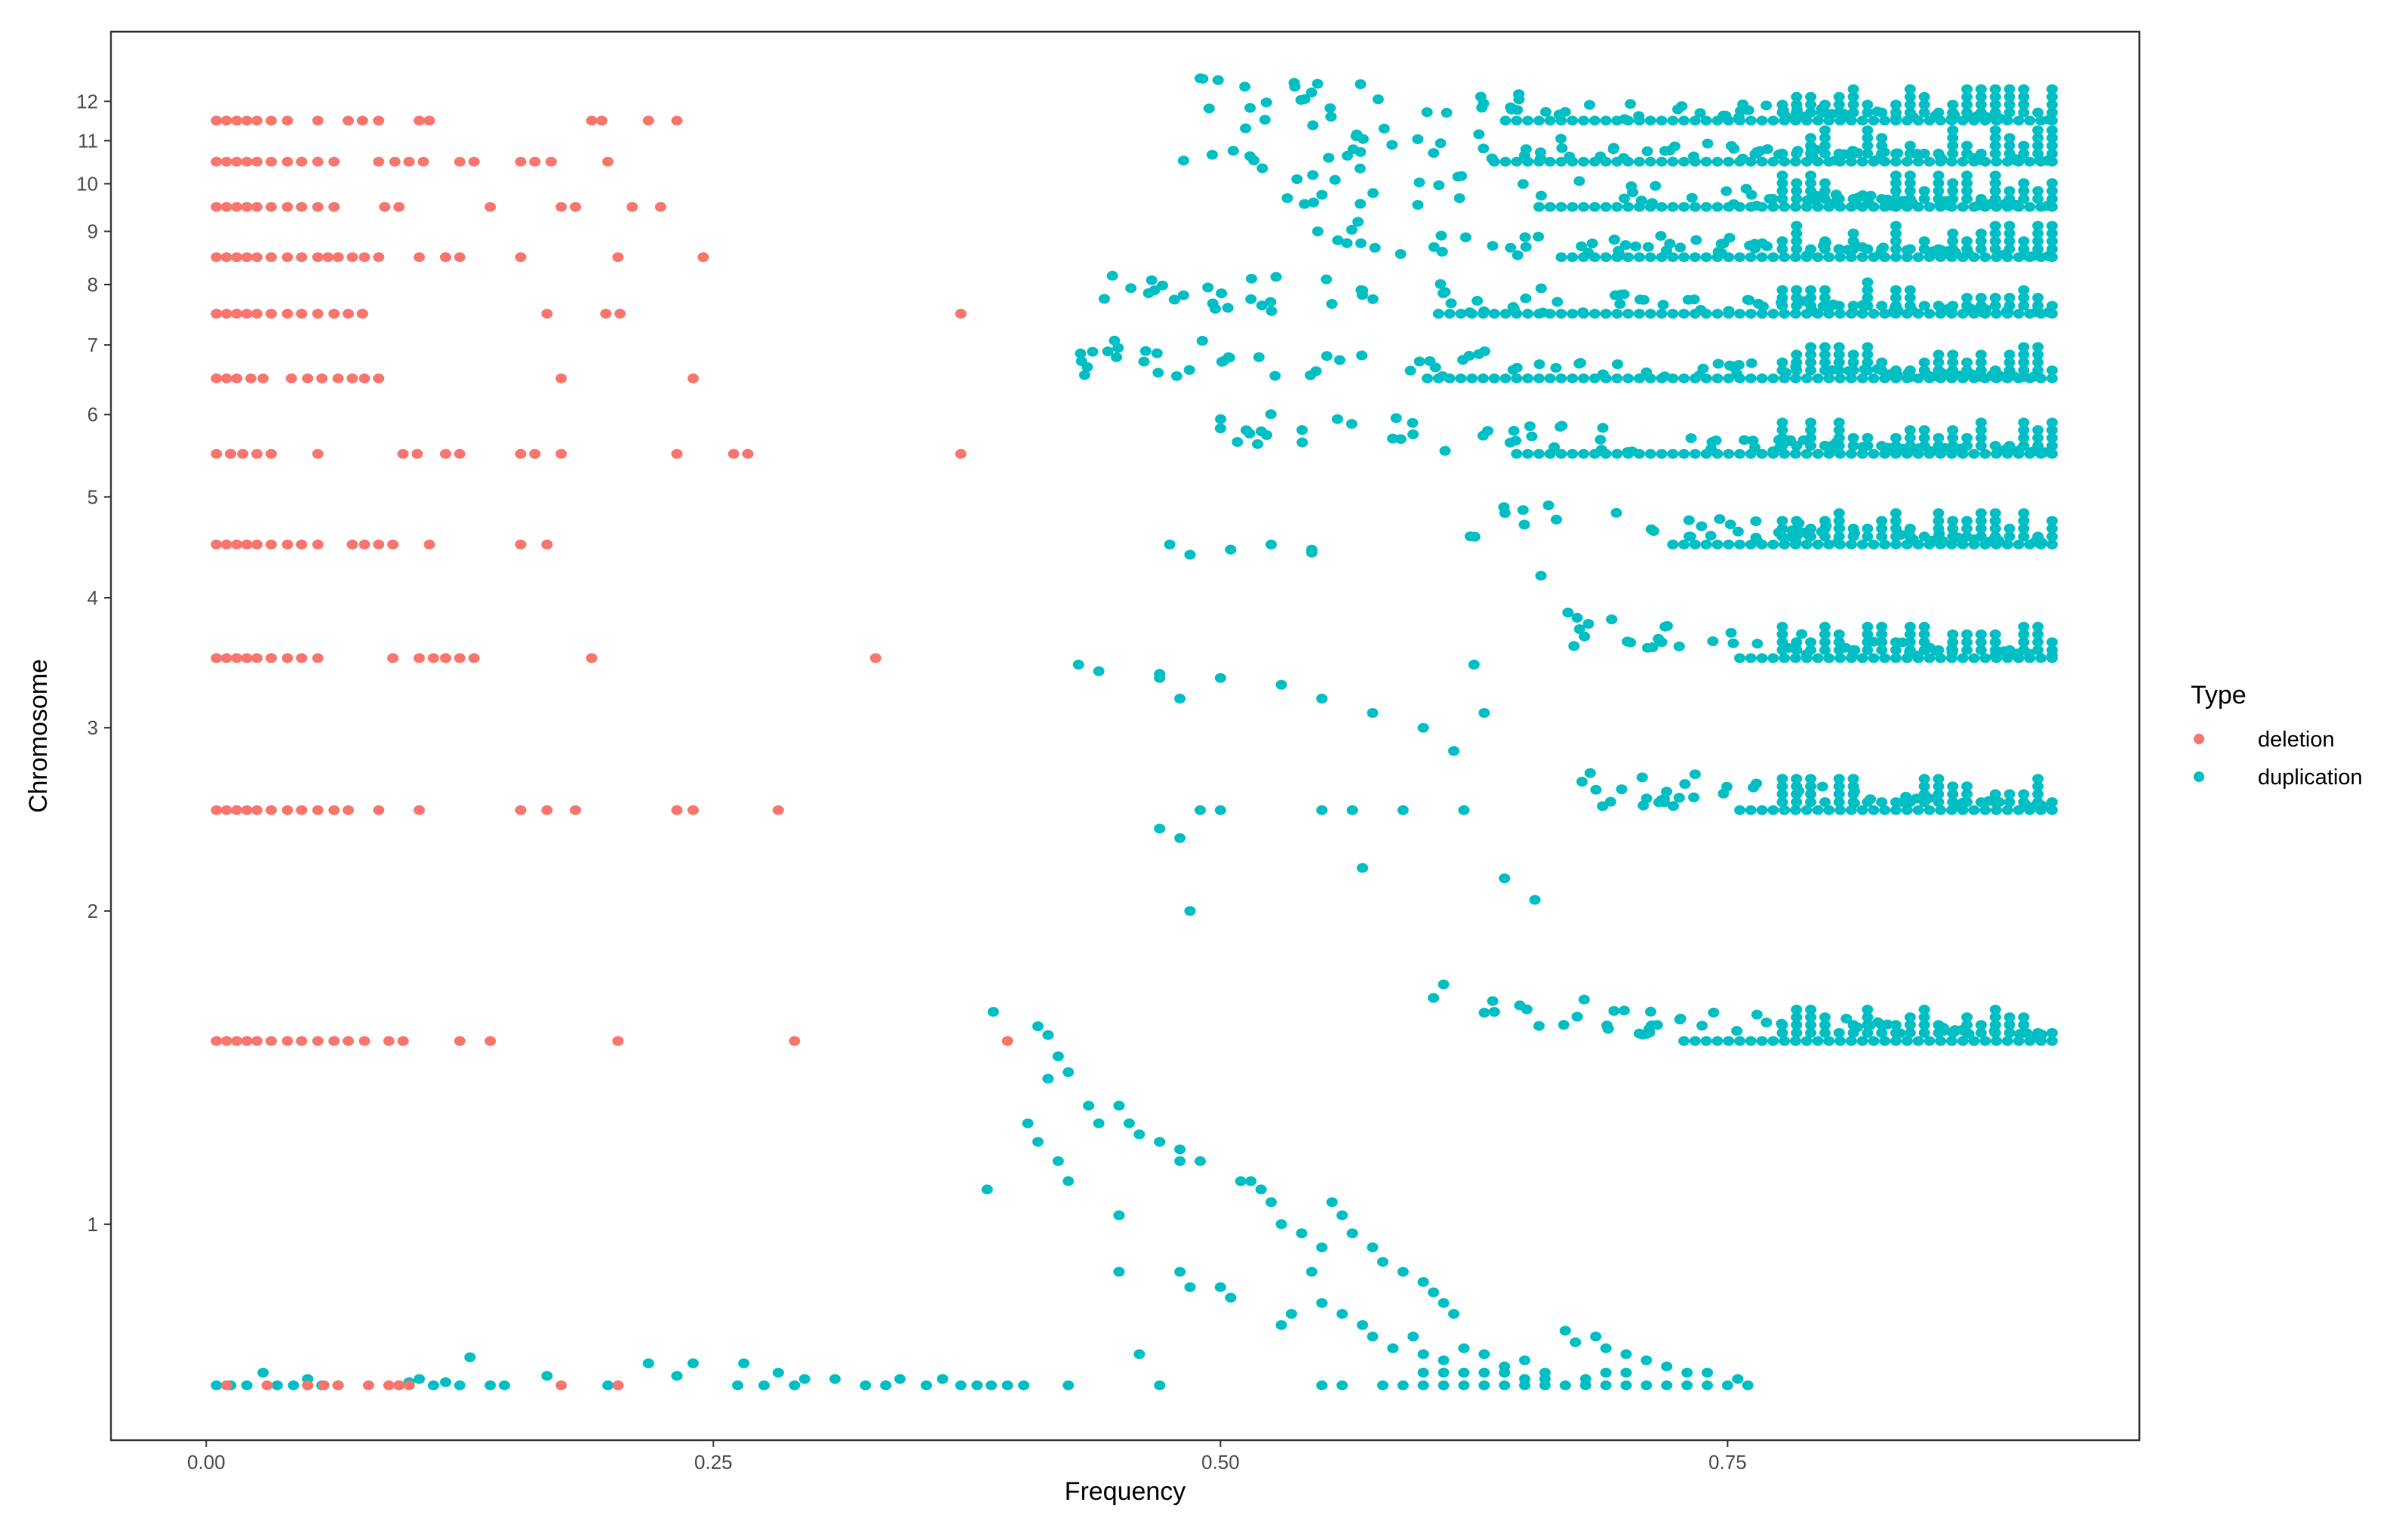 This screenshot has height=1524, width=2408. What do you see at coordinates (713, 1462) in the screenshot?
I see `x-tick-label: 0.25` at bounding box center [713, 1462].